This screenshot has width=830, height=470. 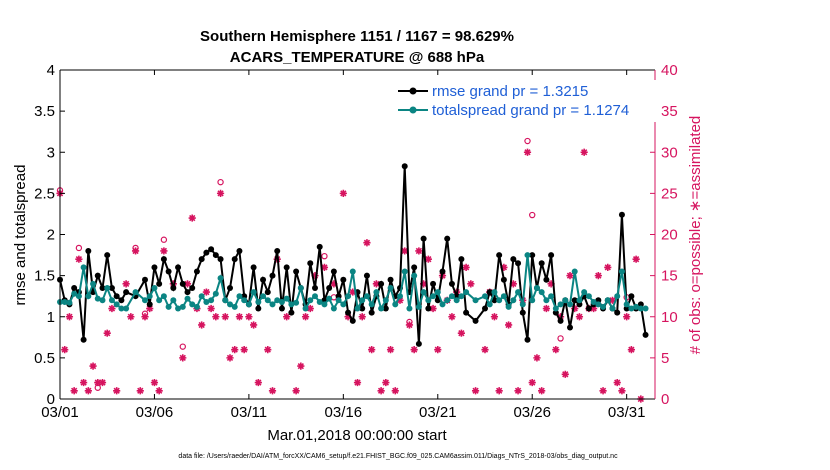 What do you see at coordinates (44, 193) in the screenshot?
I see `y-tick-label: 2.5` at bounding box center [44, 193].